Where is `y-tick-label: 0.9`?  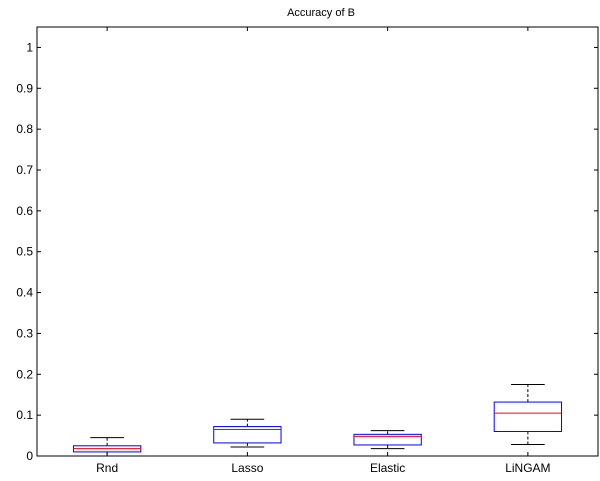
y-tick-label: 0.9 is located at coordinates (24, 88).